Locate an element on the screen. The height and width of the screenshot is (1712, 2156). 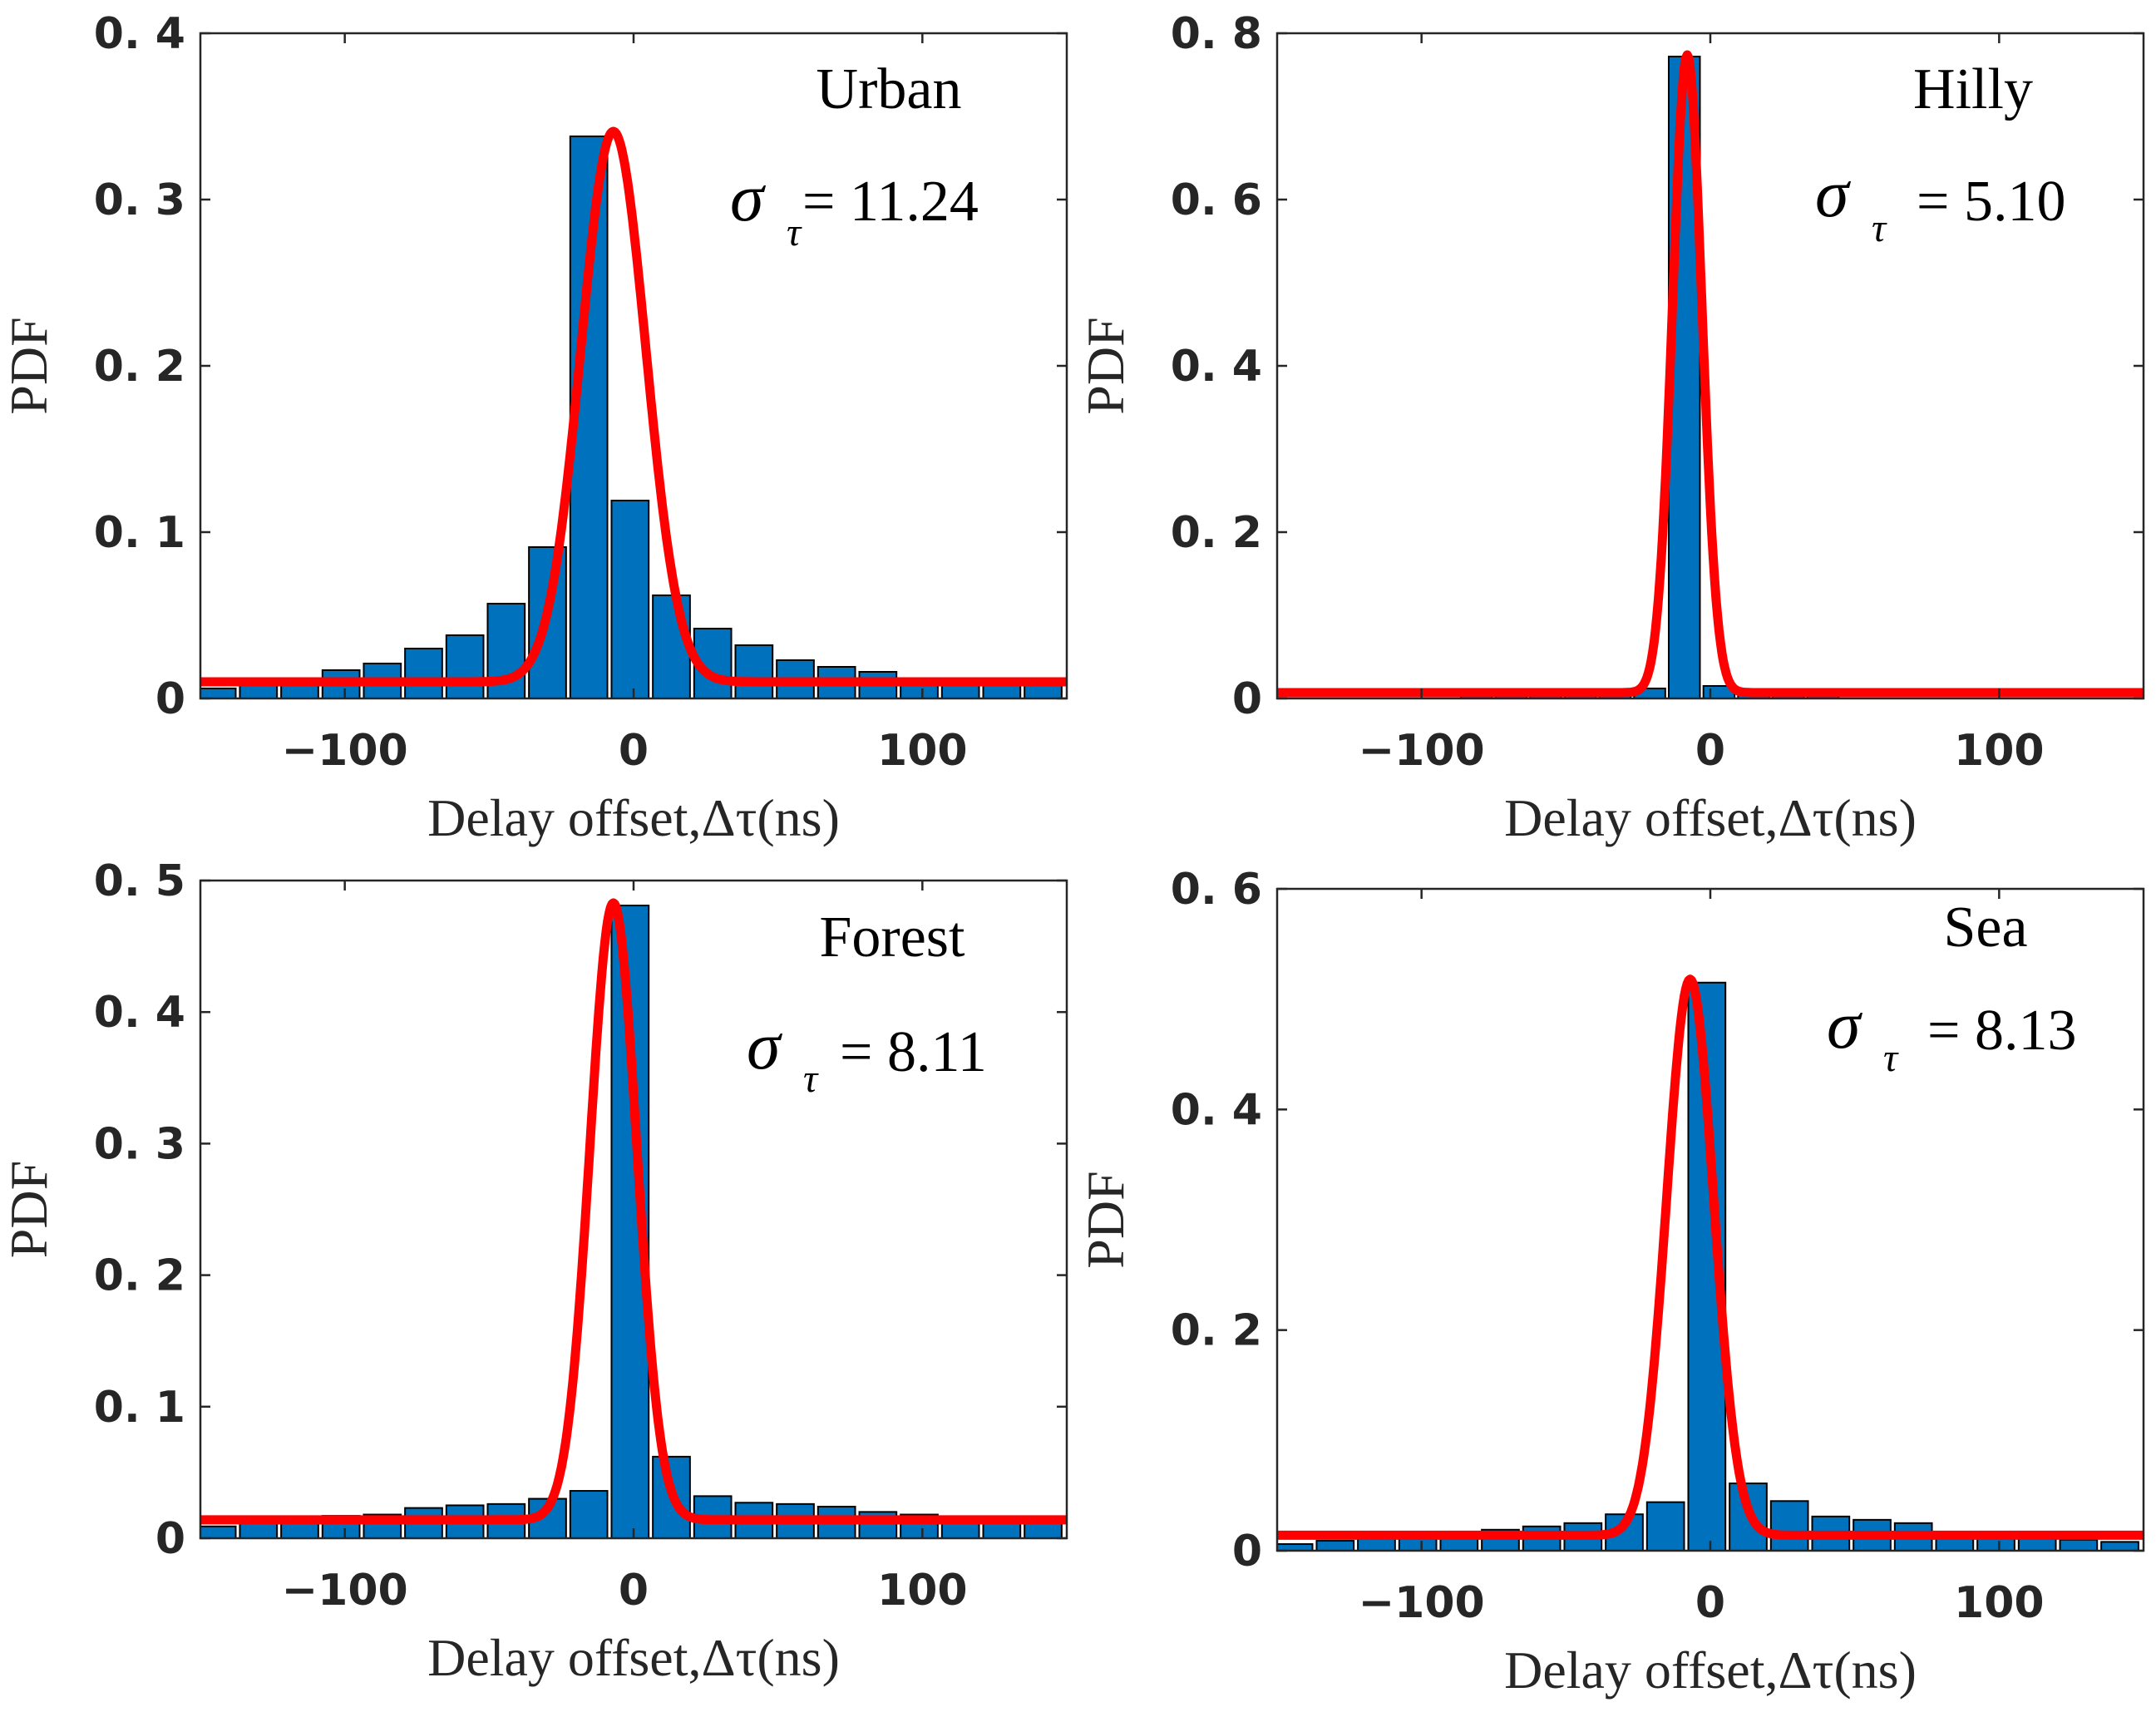
region-label: Hilly is located at coordinates (1973, 89).